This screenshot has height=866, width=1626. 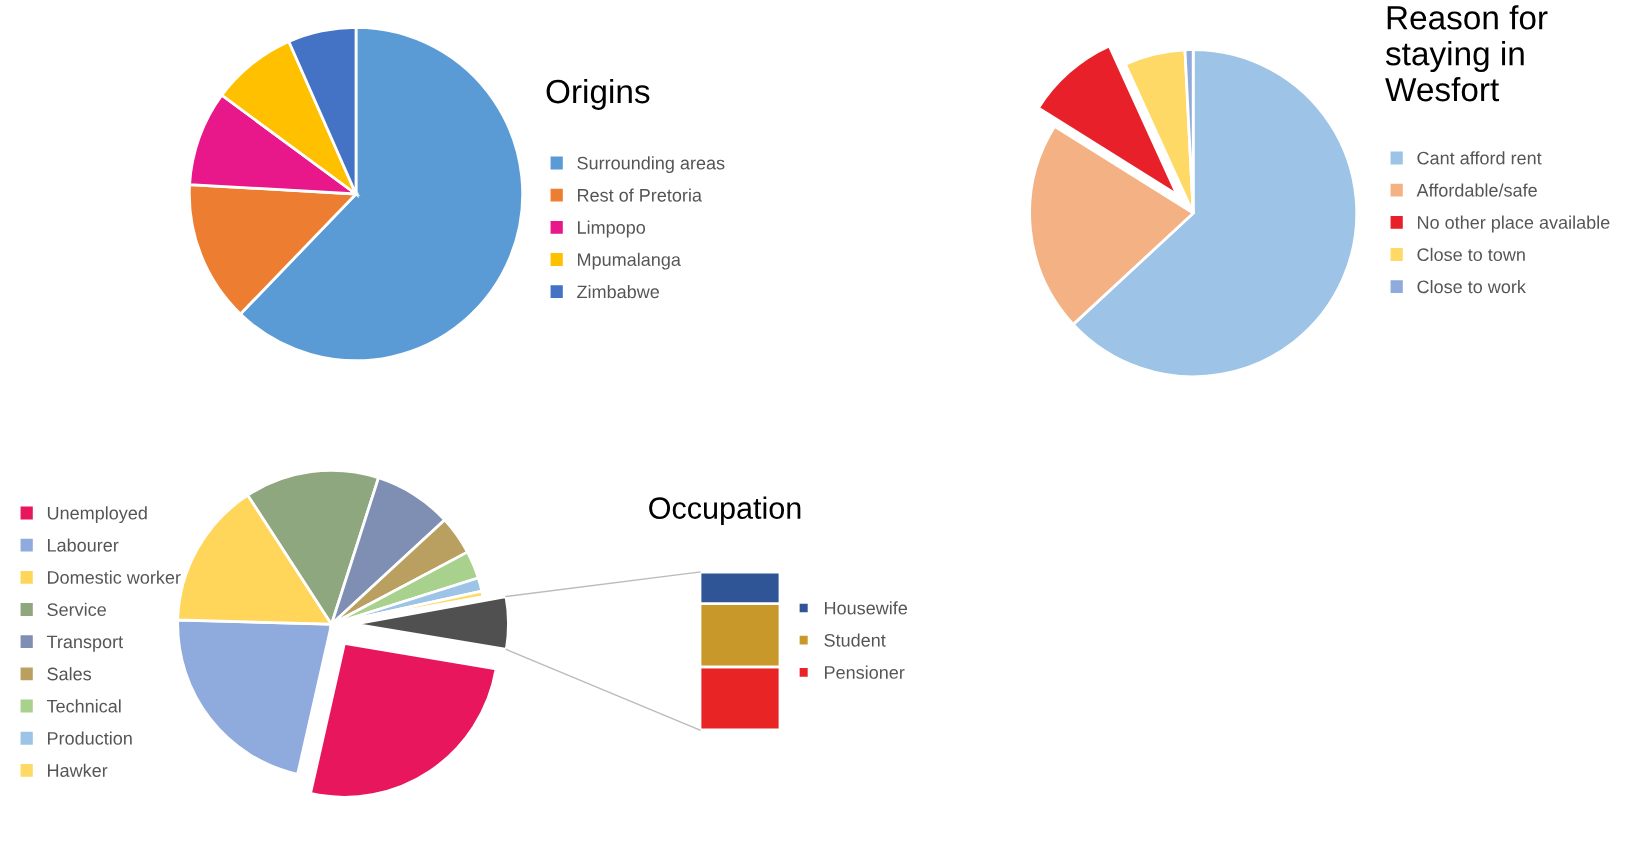 I want to click on text: Origins, so click(x=598, y=94).